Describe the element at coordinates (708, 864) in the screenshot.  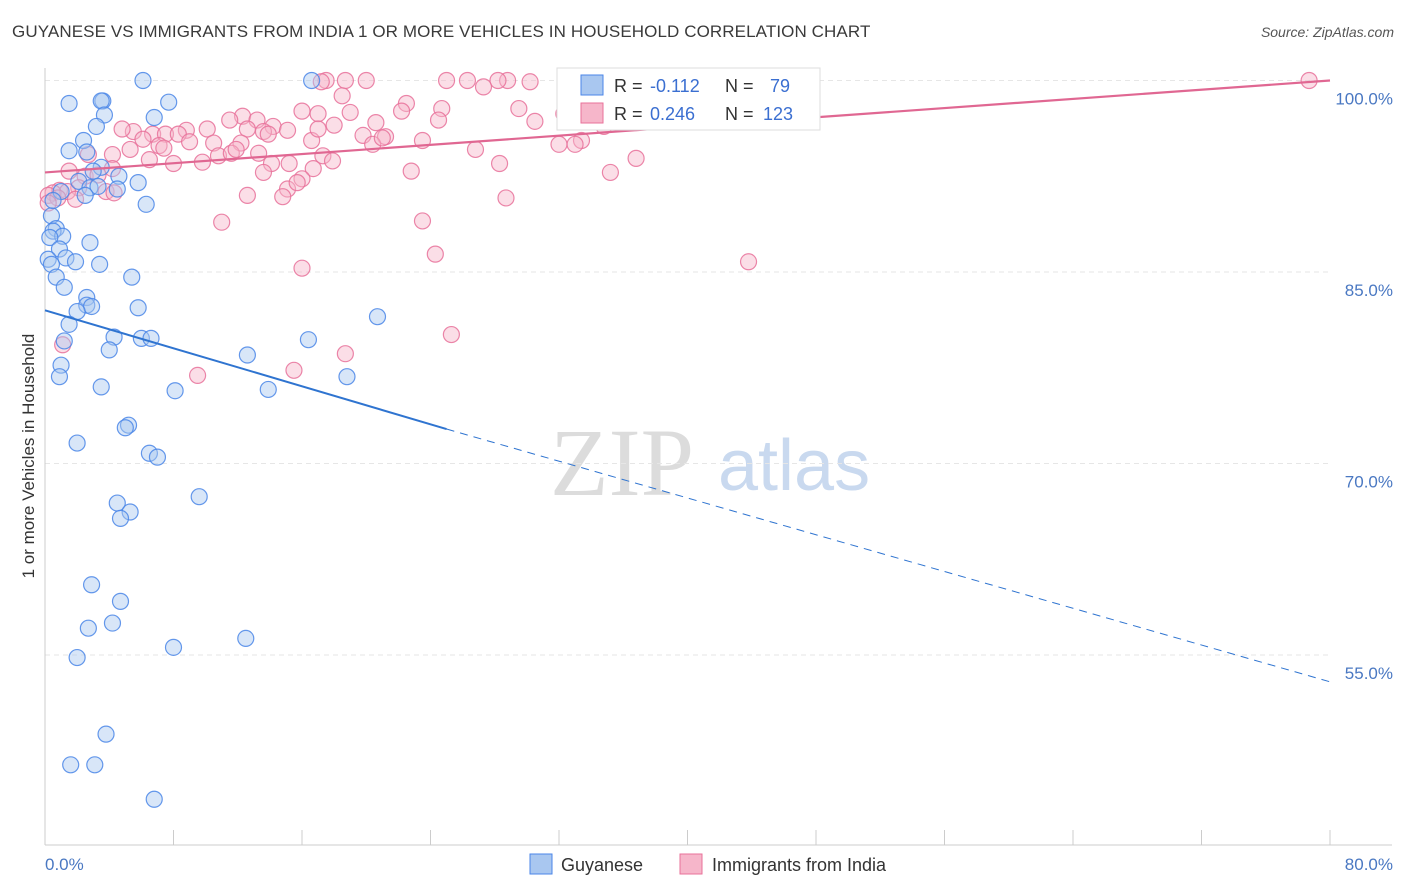
I see `legend: Guyanese Immigrants from India` at that location.